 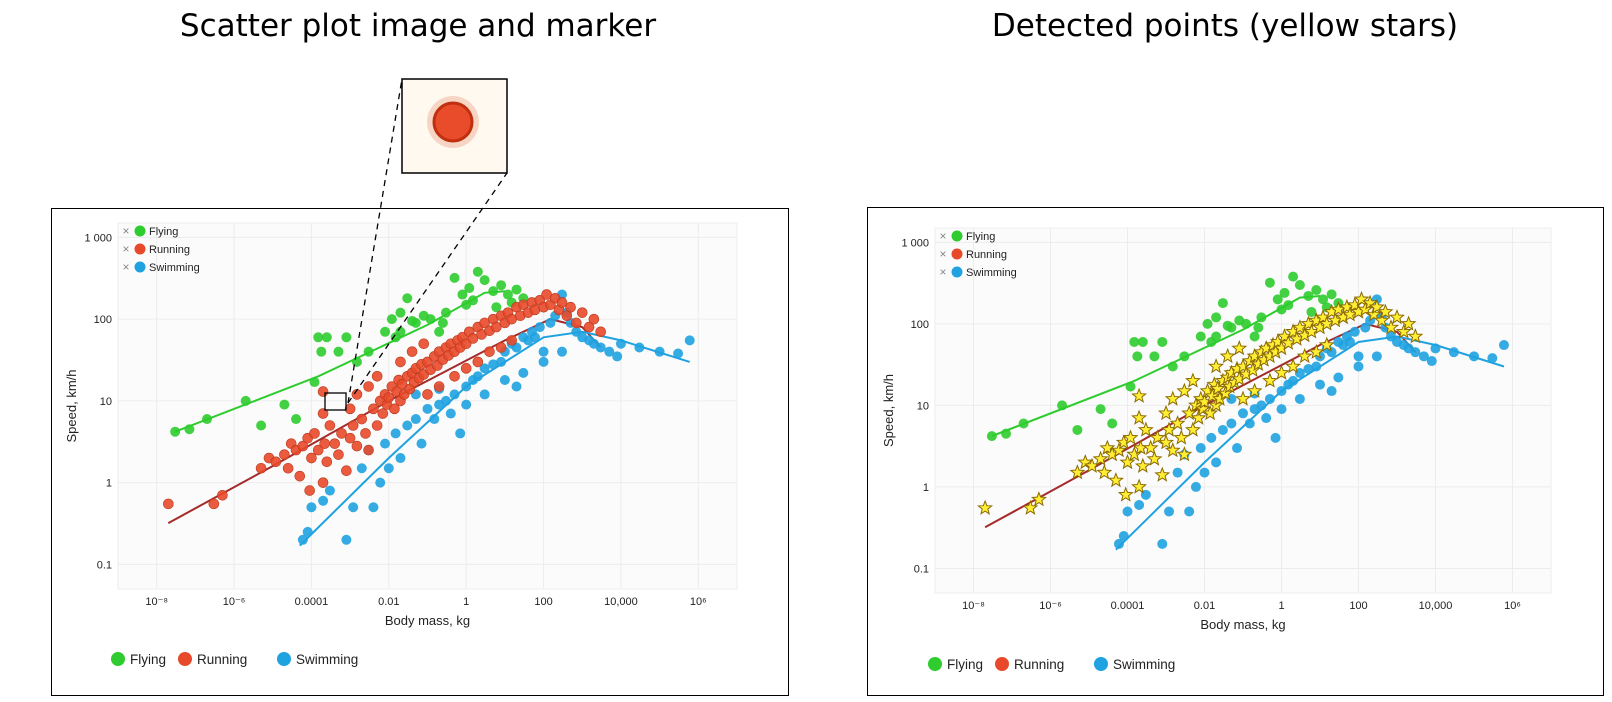 What do you see at coordinates (71, 406) in the screenshot?
I see `y-axis-label: Speed, km/h` at bounding box center [71, 406].